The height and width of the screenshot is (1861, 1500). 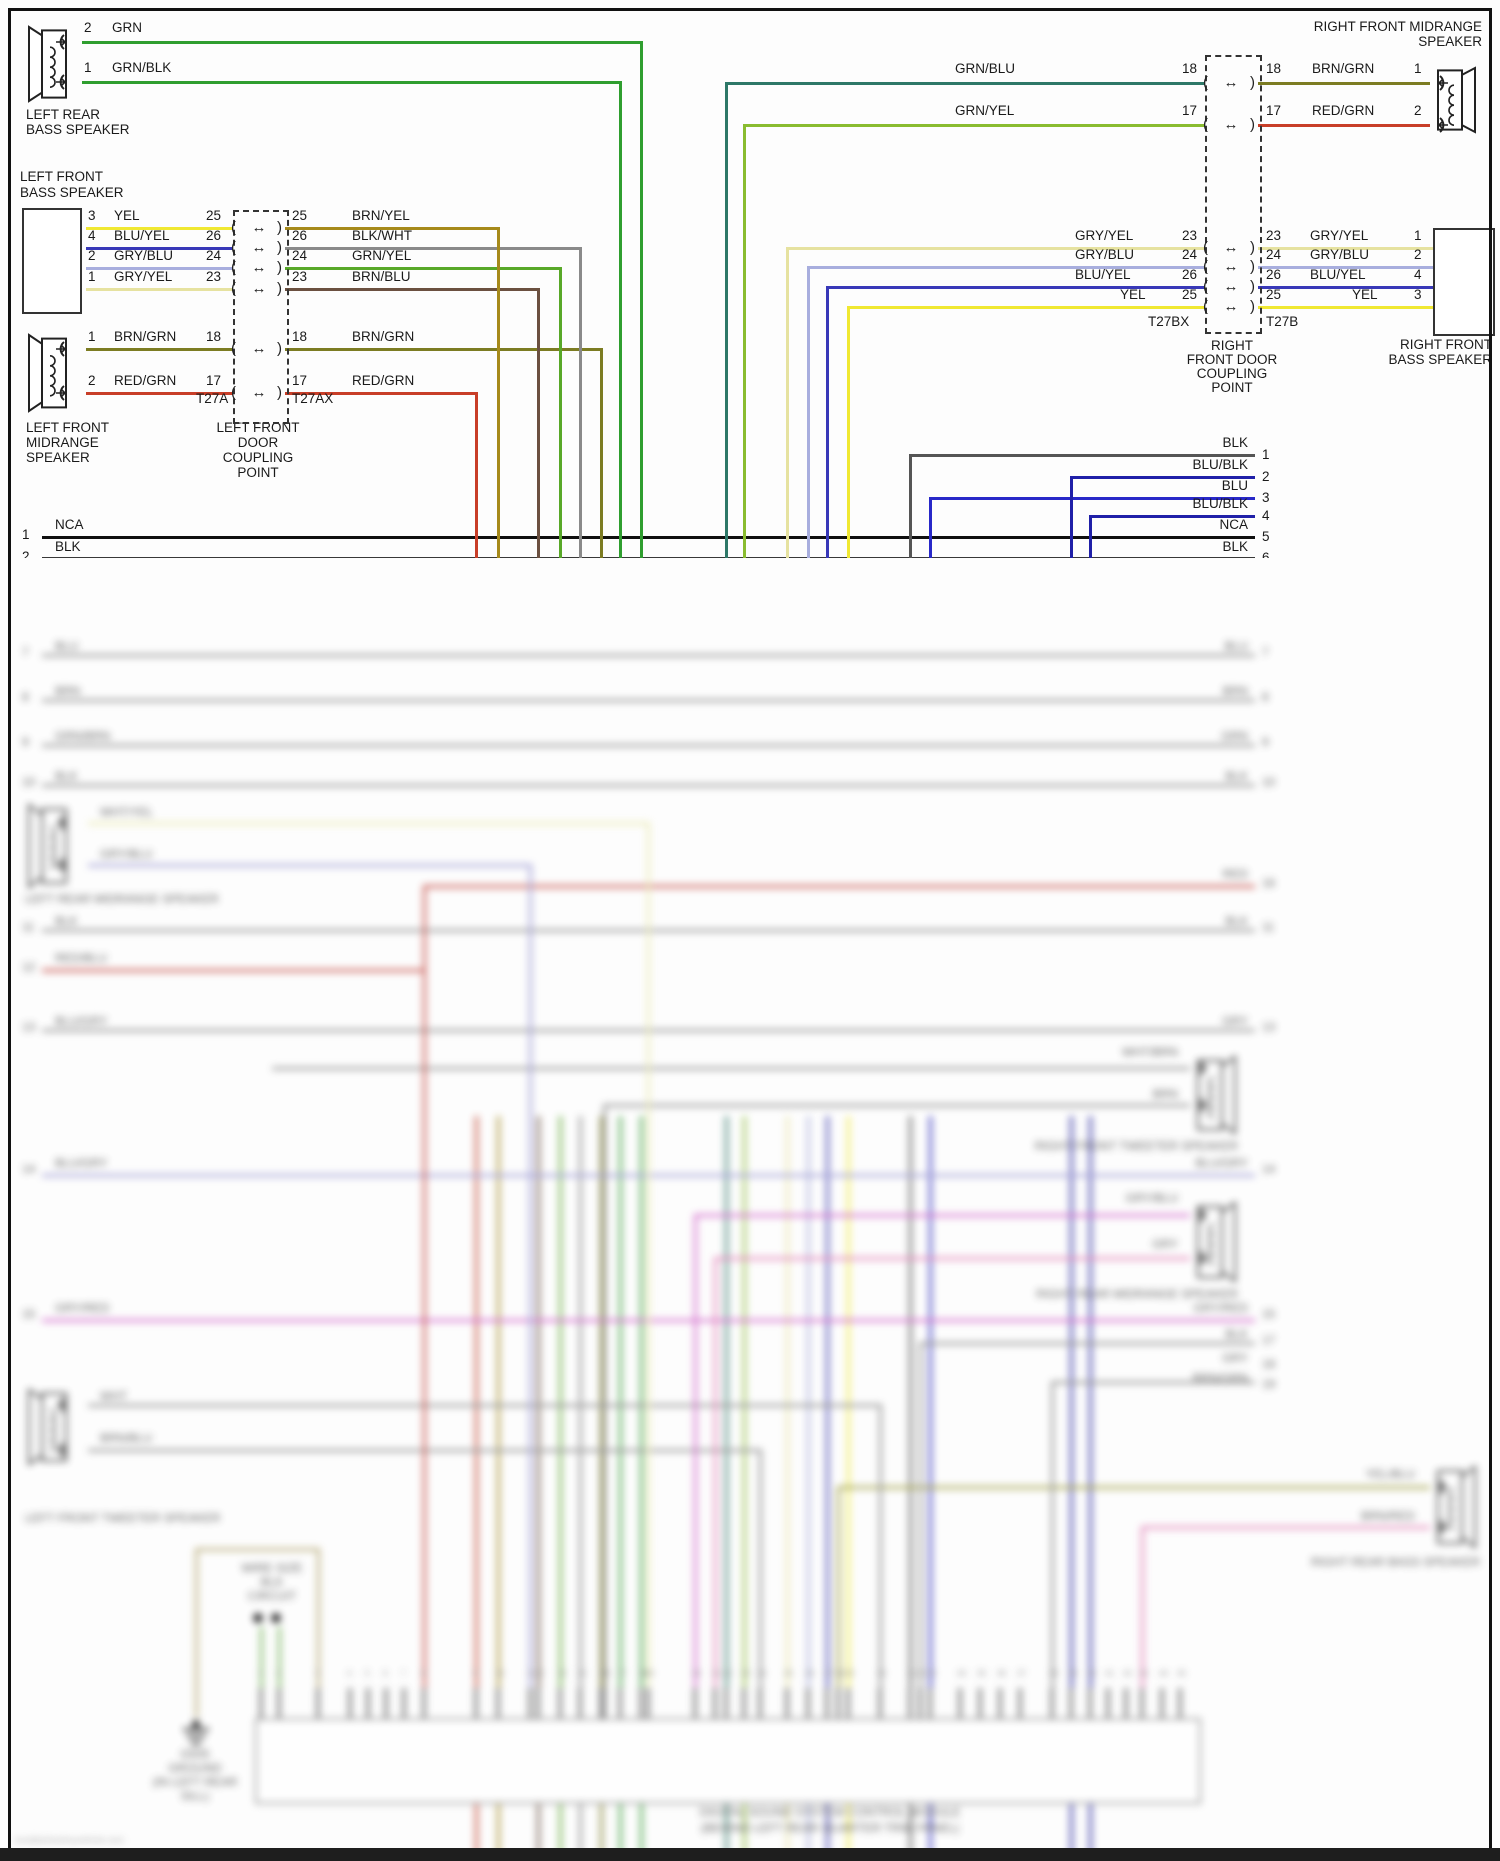 What do you see at coordinates (9, 928) in the screenshot?
I see `diagram-border-left` at bounding box center [9, 928].